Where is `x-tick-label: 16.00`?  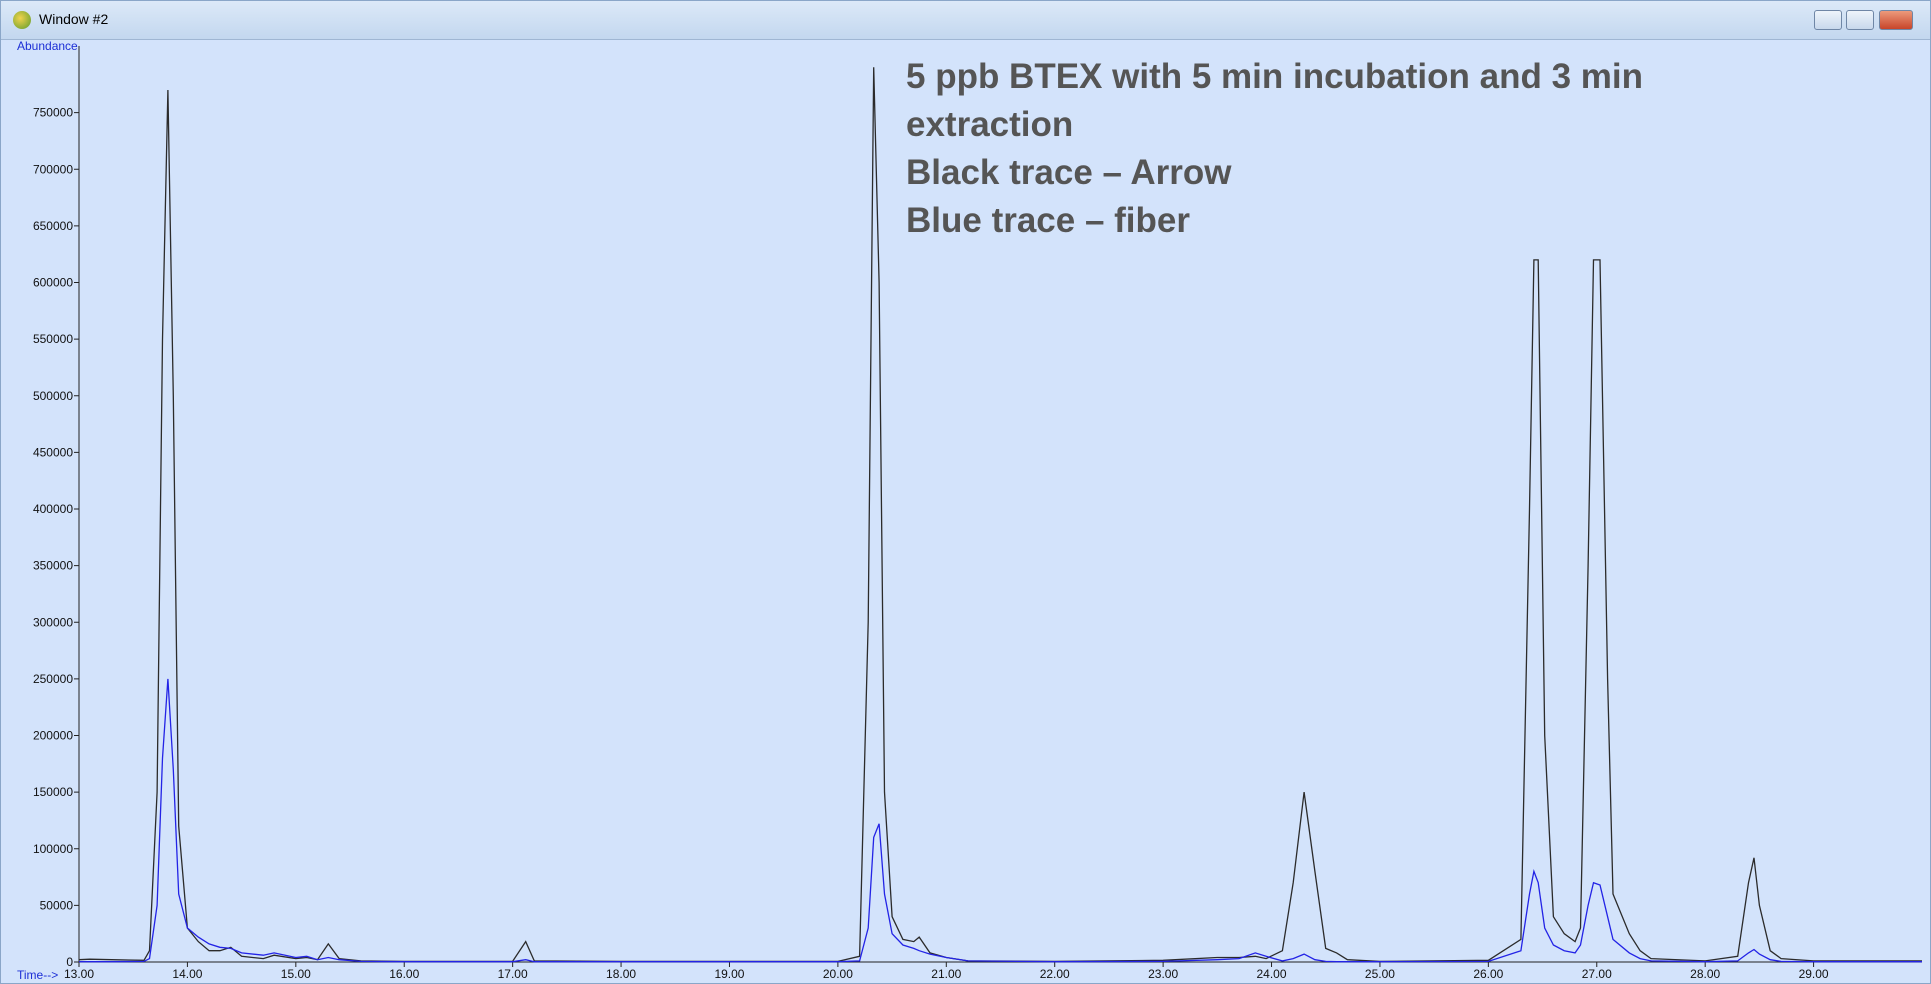 x-tick-label: 16.00 is located at coordinates (404, 974).